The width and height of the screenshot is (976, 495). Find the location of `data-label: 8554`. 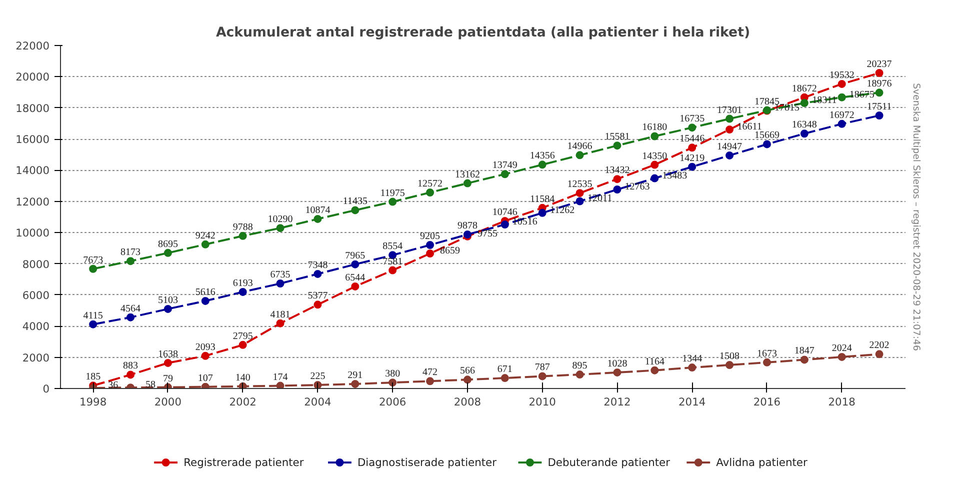

data-label: 8554 is located at coordinates (392, 246).